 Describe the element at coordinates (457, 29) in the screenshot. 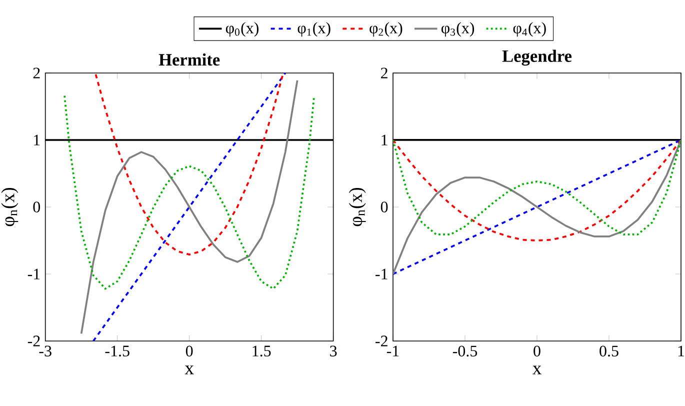

I see `legend-label: φ$_{3}$(x)` at that location.